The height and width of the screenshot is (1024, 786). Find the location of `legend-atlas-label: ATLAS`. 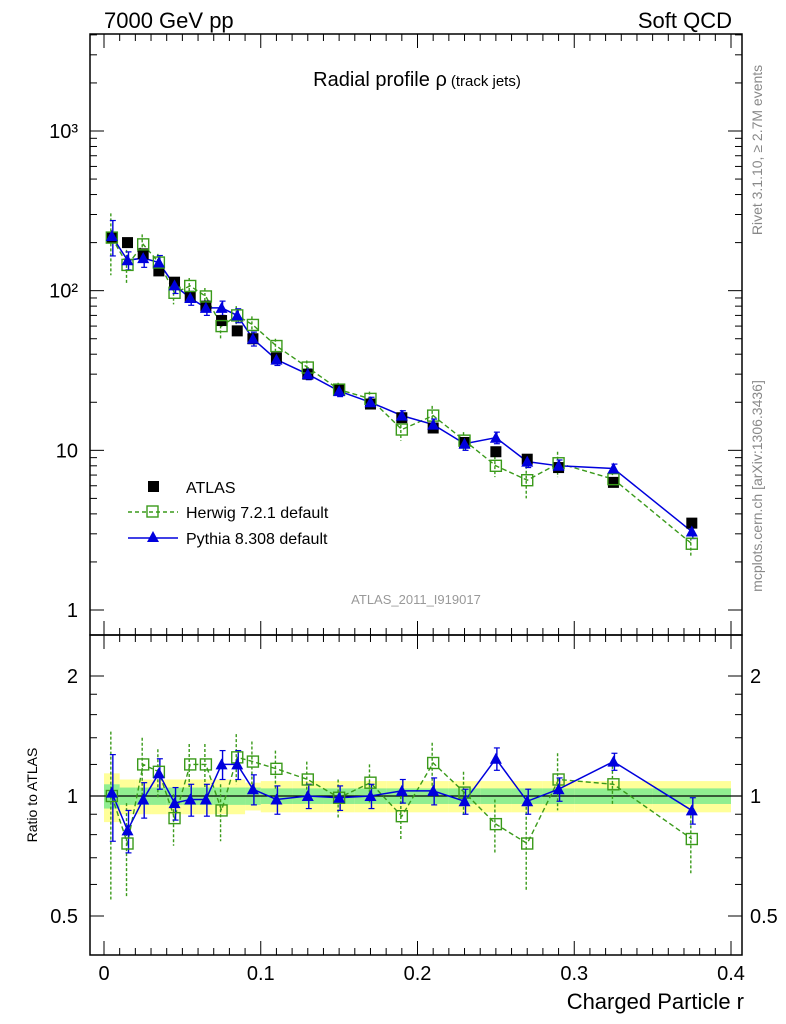

legend-atlas-label: ATLAS is located at coordinates (211, 488).